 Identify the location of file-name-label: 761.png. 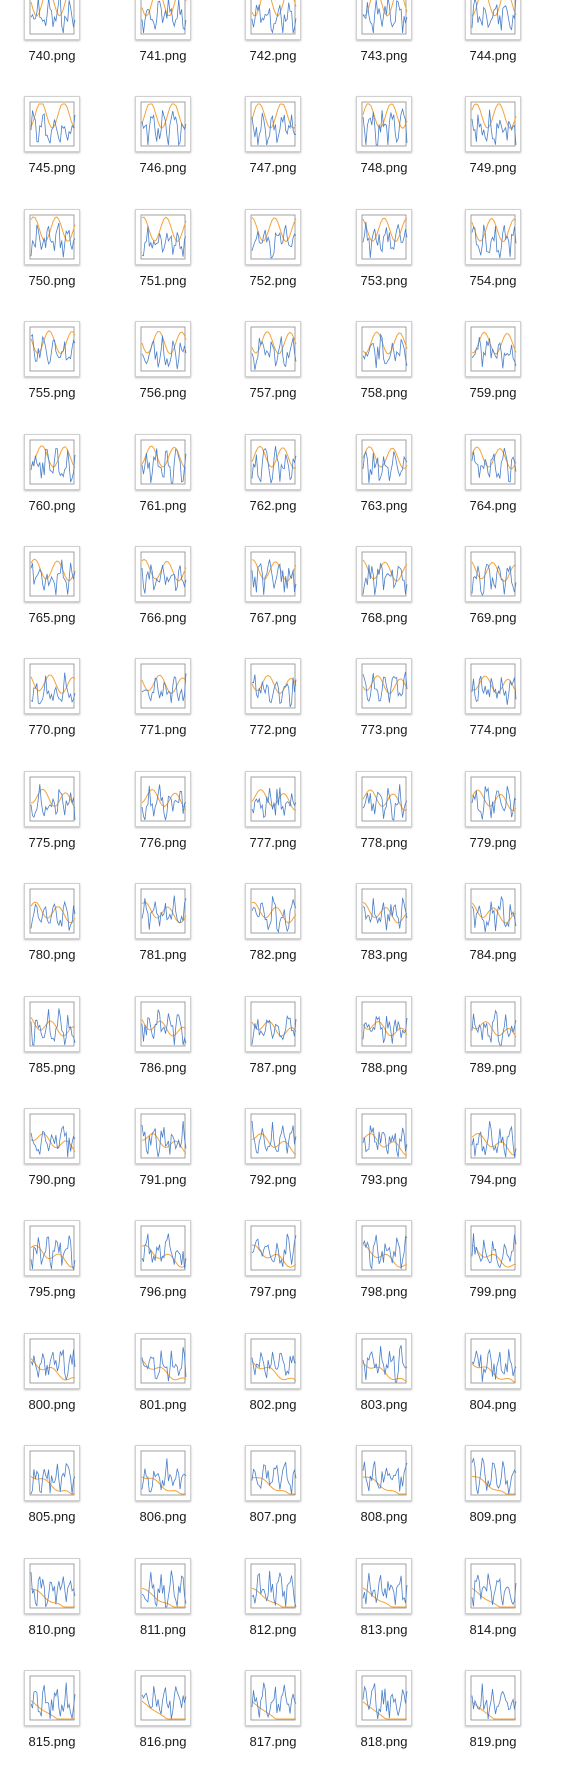
(163, 505).